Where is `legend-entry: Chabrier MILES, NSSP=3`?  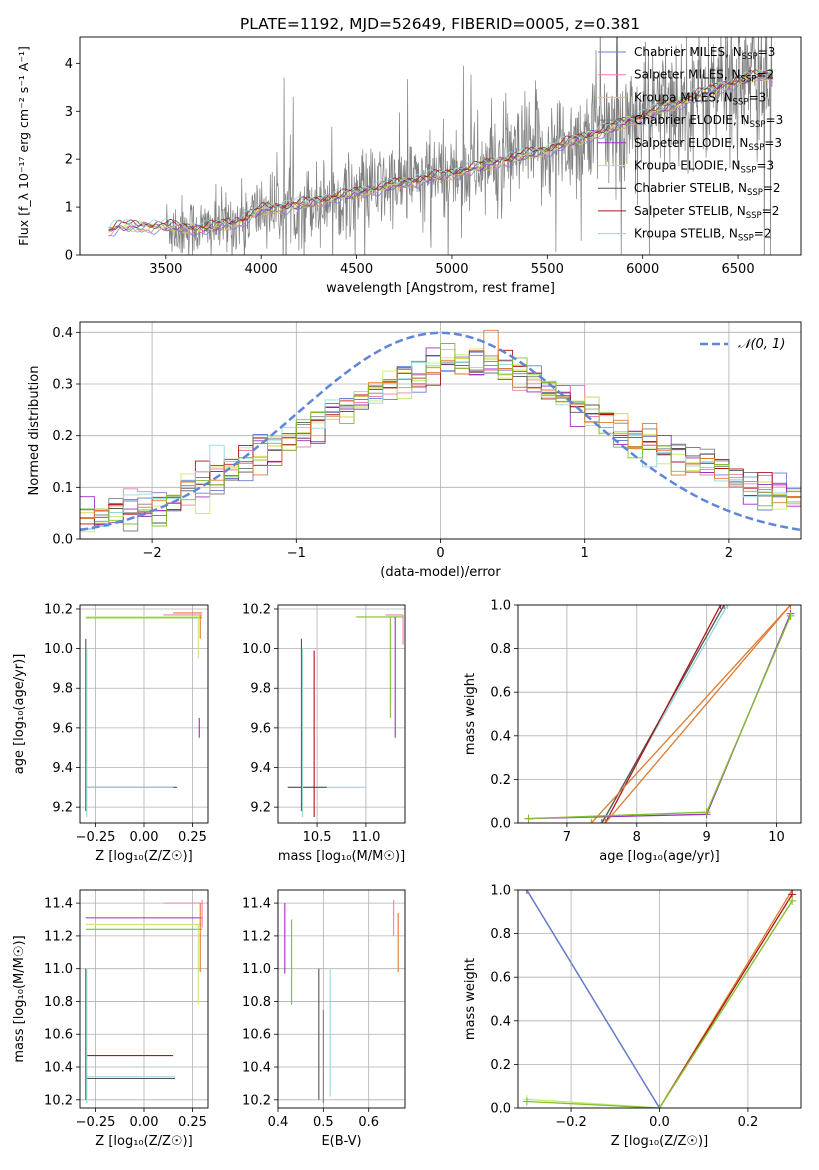 legend-entry: Chabrier MILES, NSSP=3 is located at coordinates (704, 53).